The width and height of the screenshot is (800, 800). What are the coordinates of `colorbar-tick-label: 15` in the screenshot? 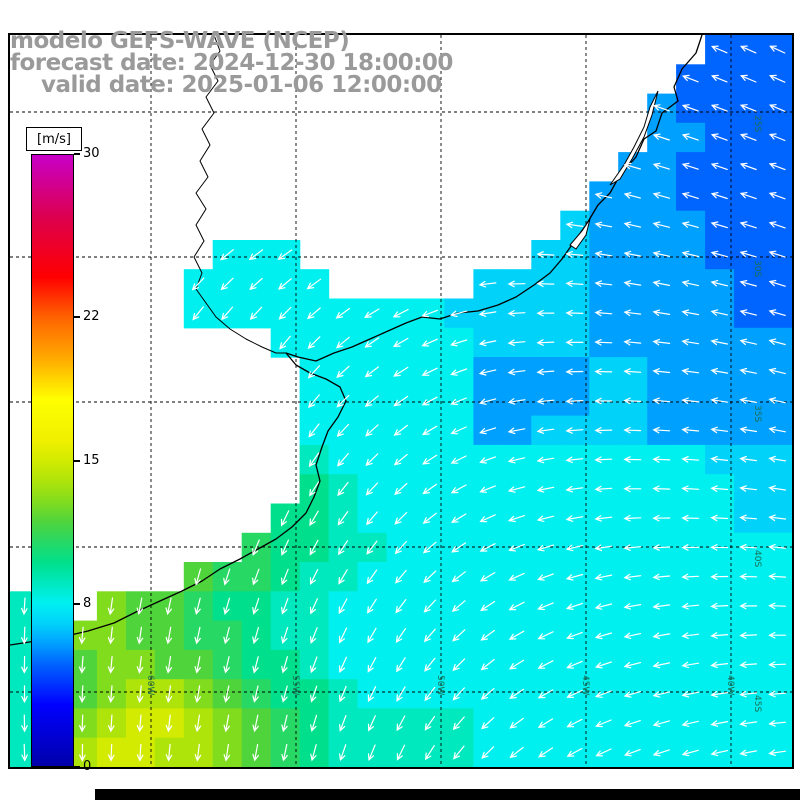 It's located at (91, 460).